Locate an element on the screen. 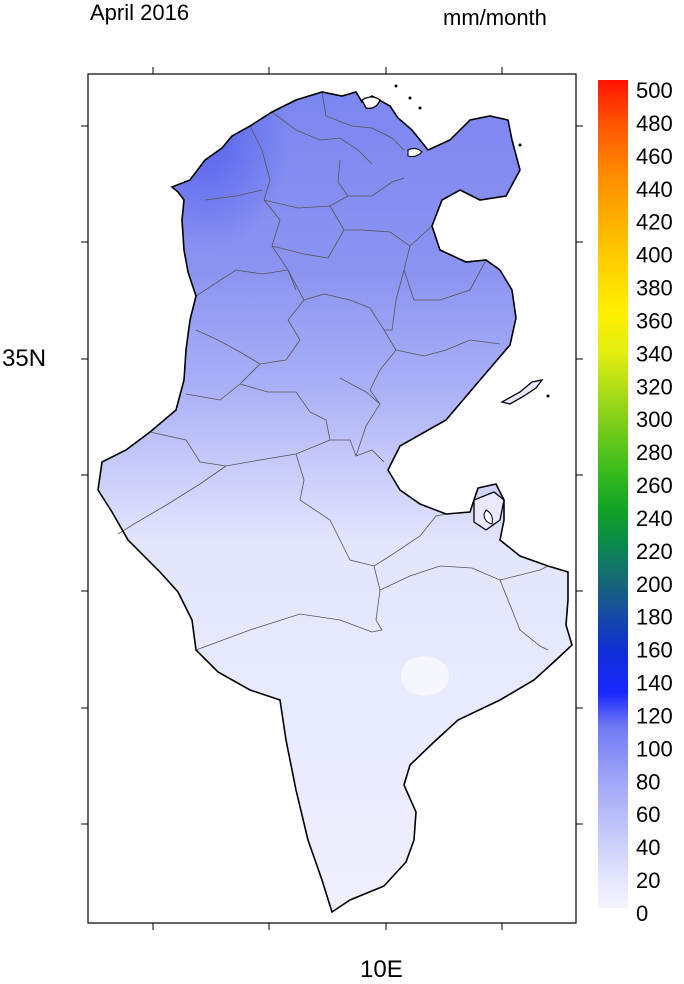 This screenshot has height=984, width=684. colorbar-label: 180 is located at coordinates (654, 617).